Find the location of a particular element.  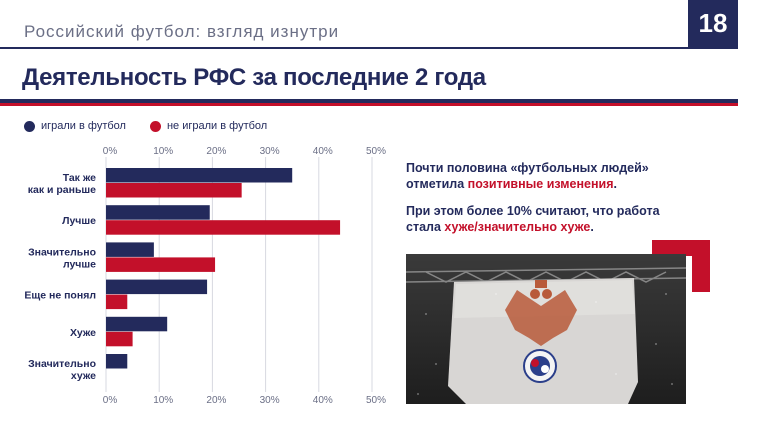

note-positive-line1: Почти половина «футбольных людей» is located at coordinates (527, 168).